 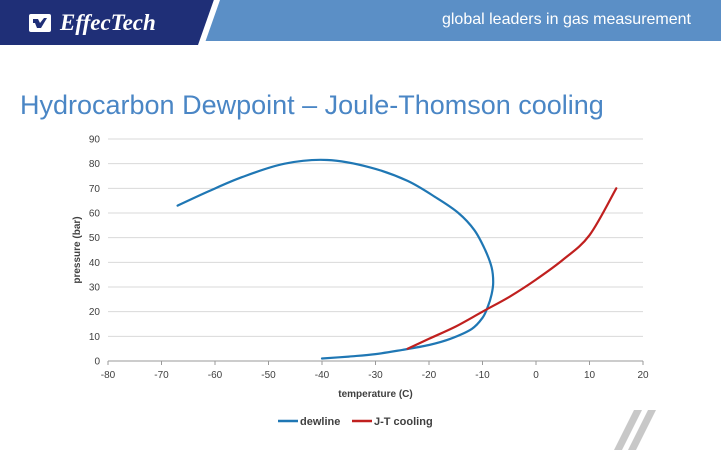 What do you see at coordinates (95, 164) in the screenshot?
I see `y-tick-label: 80` at bounding box center [95, 164].